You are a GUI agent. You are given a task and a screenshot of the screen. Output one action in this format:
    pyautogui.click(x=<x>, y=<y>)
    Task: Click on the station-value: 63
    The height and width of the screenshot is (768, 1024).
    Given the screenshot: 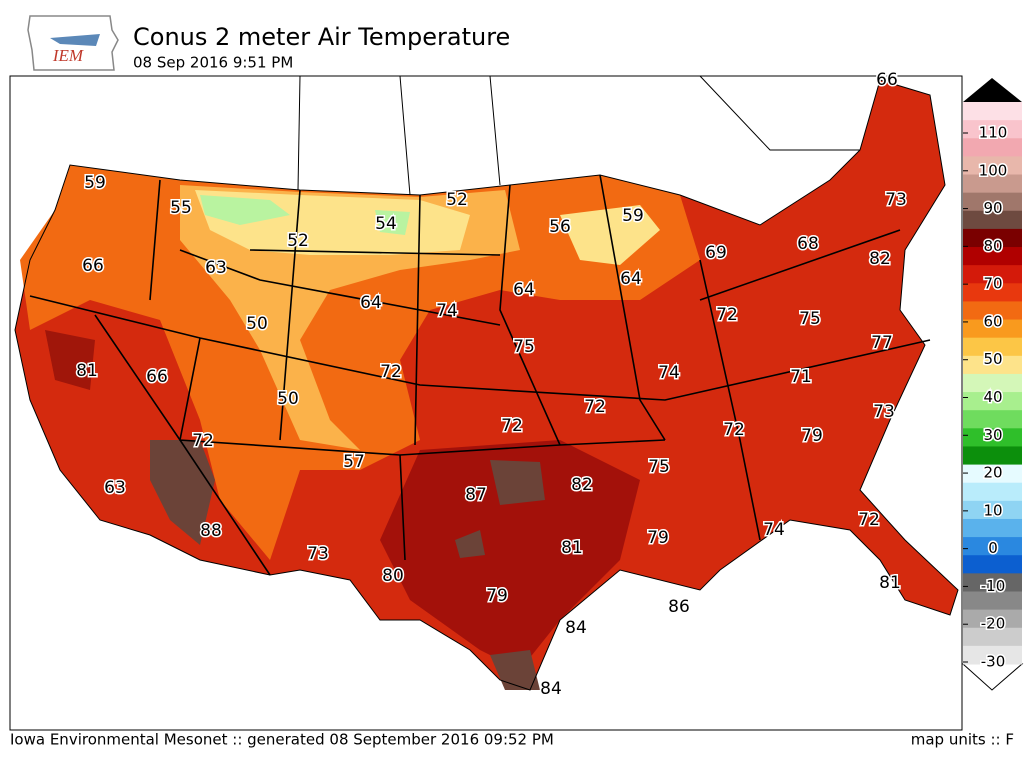 What is the action you would take?
    pyautogui.click(x=115, y=488)
    